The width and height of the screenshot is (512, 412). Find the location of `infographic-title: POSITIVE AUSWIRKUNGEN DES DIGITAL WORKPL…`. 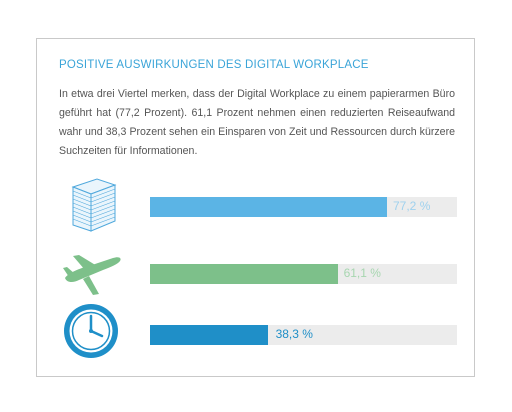

infographic-title: POSITIVE AUSWIRKUNGEN DES DIGITAL WORKPL… is located at coordinates (214, 65).